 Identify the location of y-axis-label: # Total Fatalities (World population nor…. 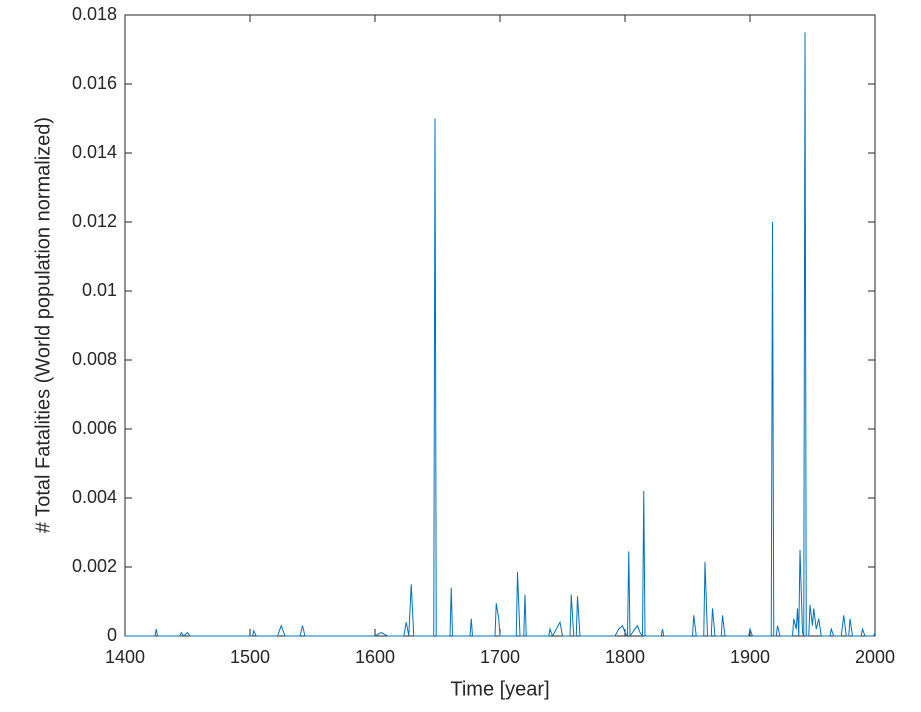
(43, 325).